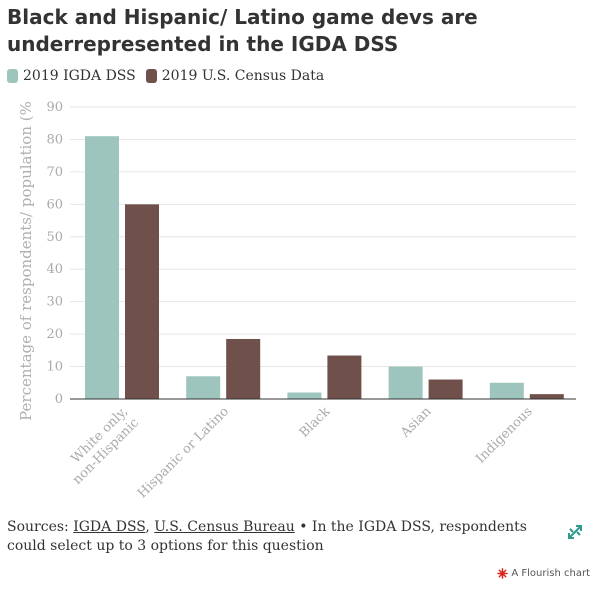  Describe the element at coordinates (315, 422) in the screenshot. I see `x-tick-label: Black` at that location.